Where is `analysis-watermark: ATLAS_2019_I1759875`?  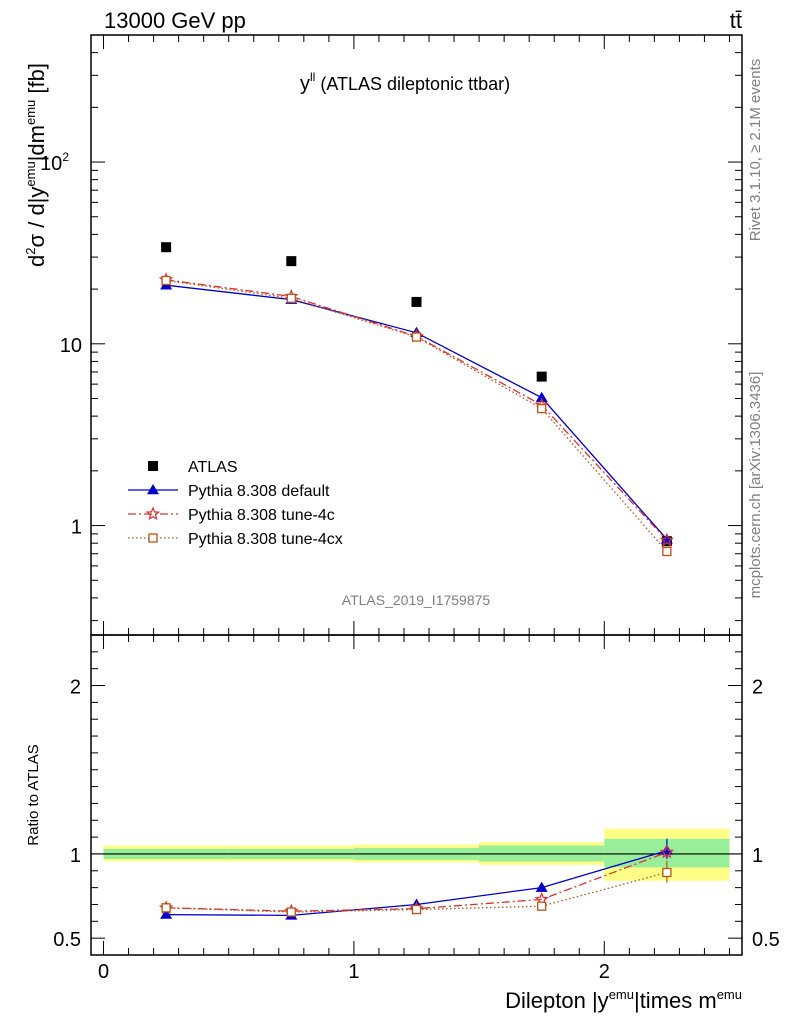
analysis-watermark: ATLAS_2019_I1759875 is located at coordinates (416, 600).